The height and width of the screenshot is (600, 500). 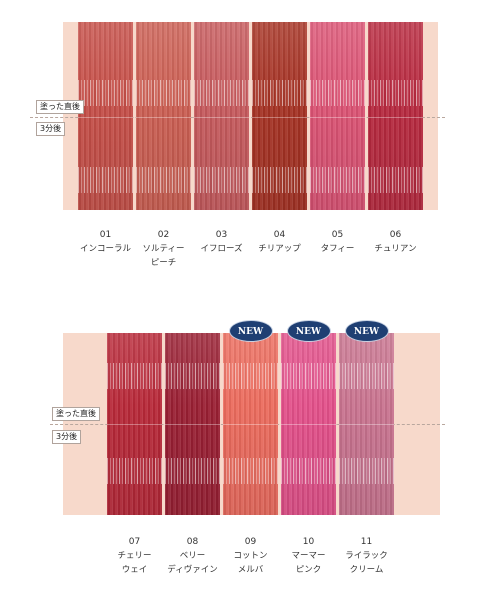 I want to click on shade-label-07: 07 チェリーウェイ, so click(x=135, y=556).